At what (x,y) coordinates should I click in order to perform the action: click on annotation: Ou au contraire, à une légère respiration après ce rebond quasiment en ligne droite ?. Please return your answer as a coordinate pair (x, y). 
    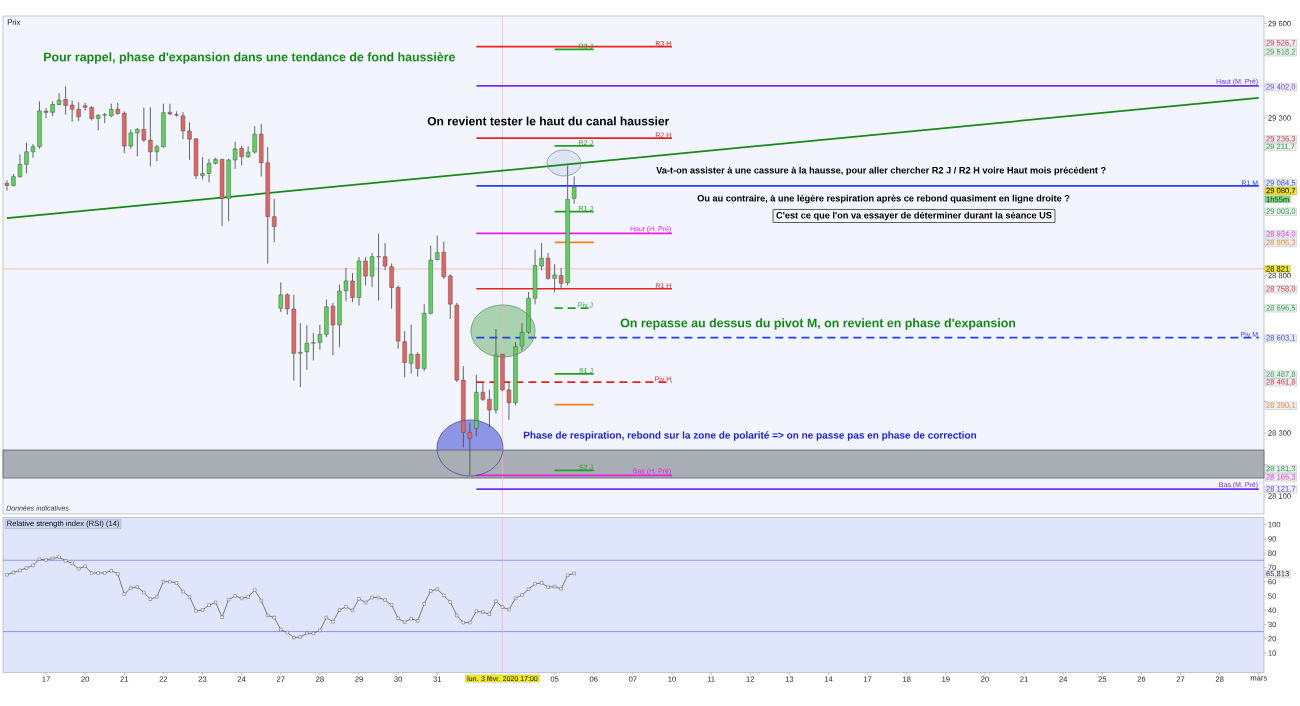
    Looking at the image, I should click on (883, 199).